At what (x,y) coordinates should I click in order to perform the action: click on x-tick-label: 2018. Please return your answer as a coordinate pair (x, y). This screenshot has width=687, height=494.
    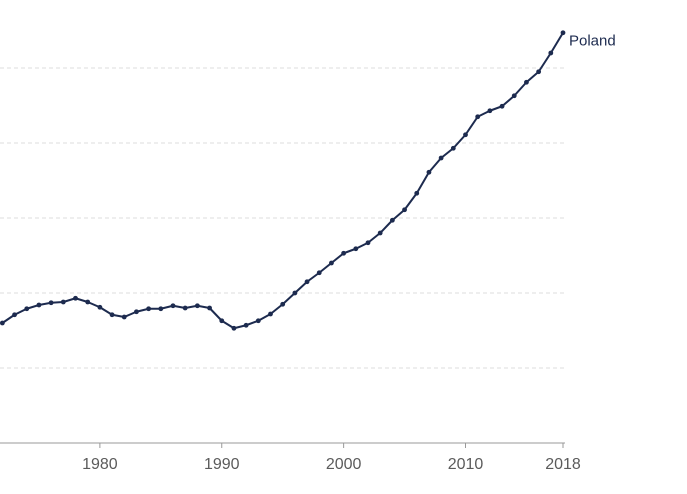
    Looking at the image, I should click on (563, 464).